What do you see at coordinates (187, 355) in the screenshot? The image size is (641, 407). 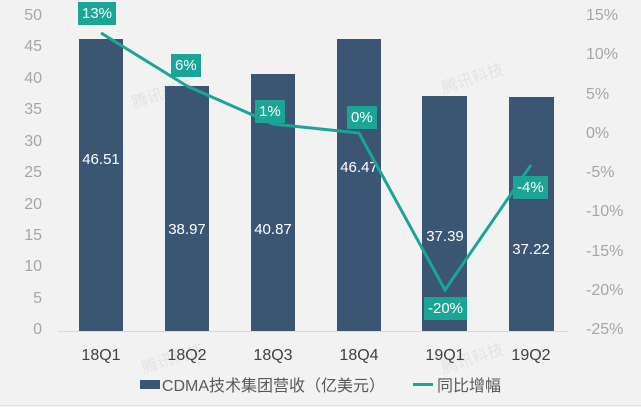 I see `x-tick: 18Q2` at bounding box center [187, 355].